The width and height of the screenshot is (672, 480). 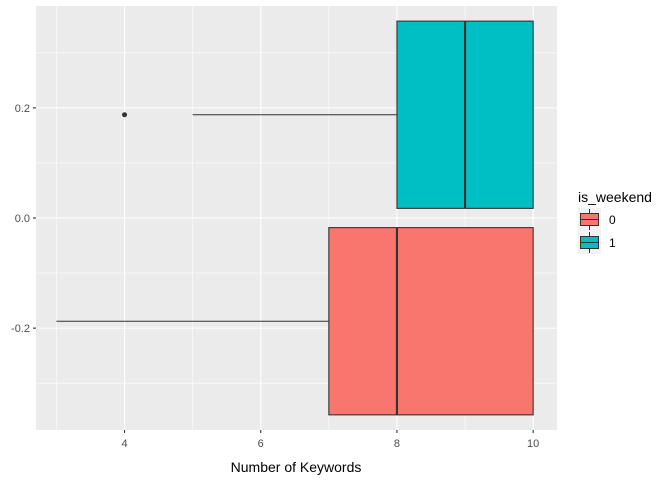 What do you see at coordinates (20, 329) in the screenshot?
I see `y-tick-label: -0.2` at bounding box center [20, 329].